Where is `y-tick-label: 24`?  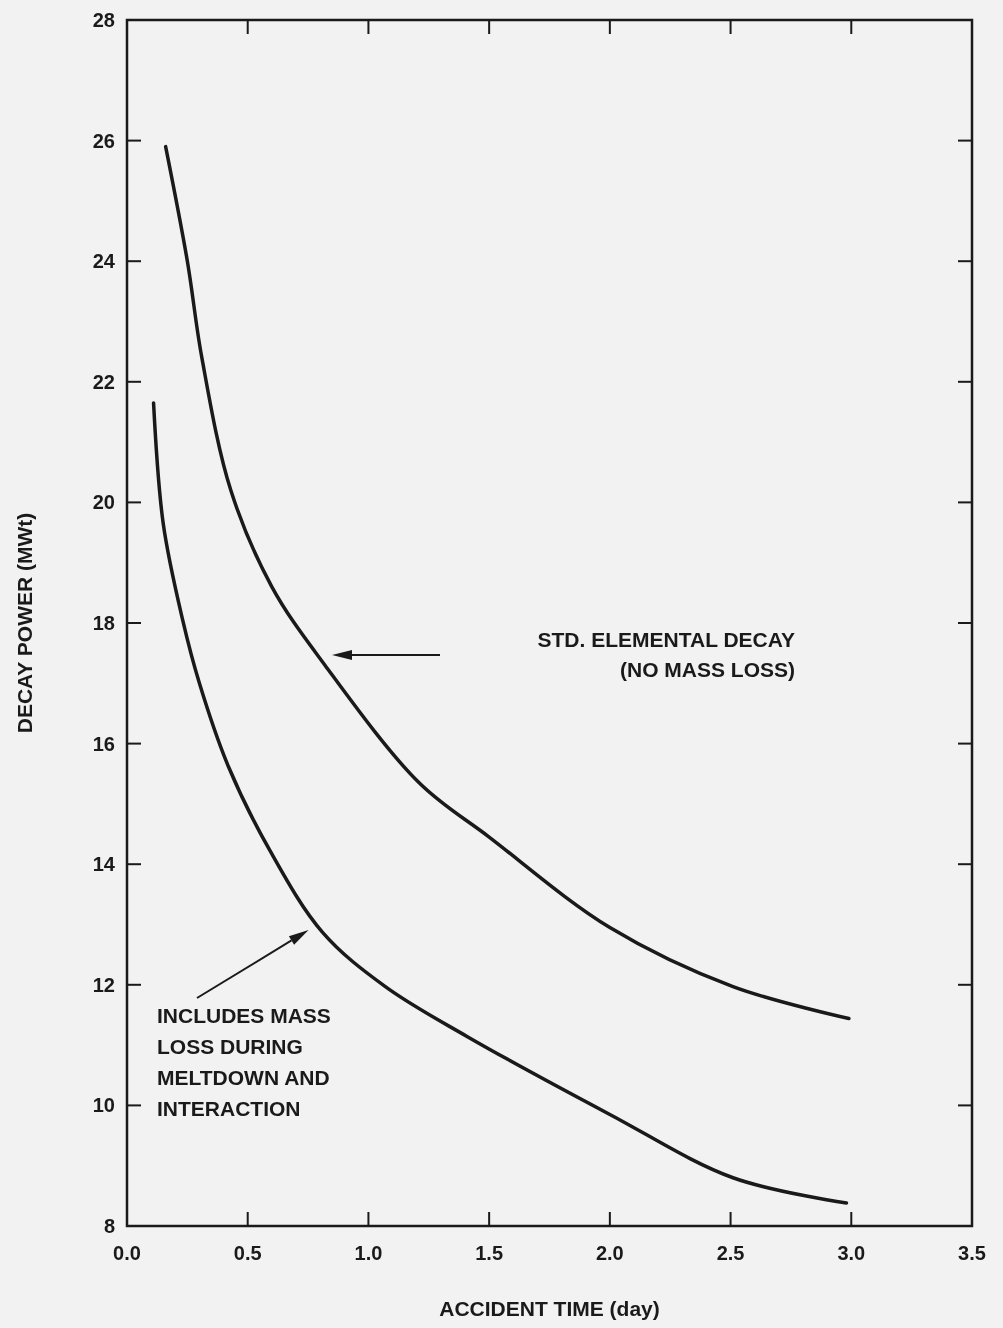 y-tick-label: 24 is located at coordinates (104, 261).